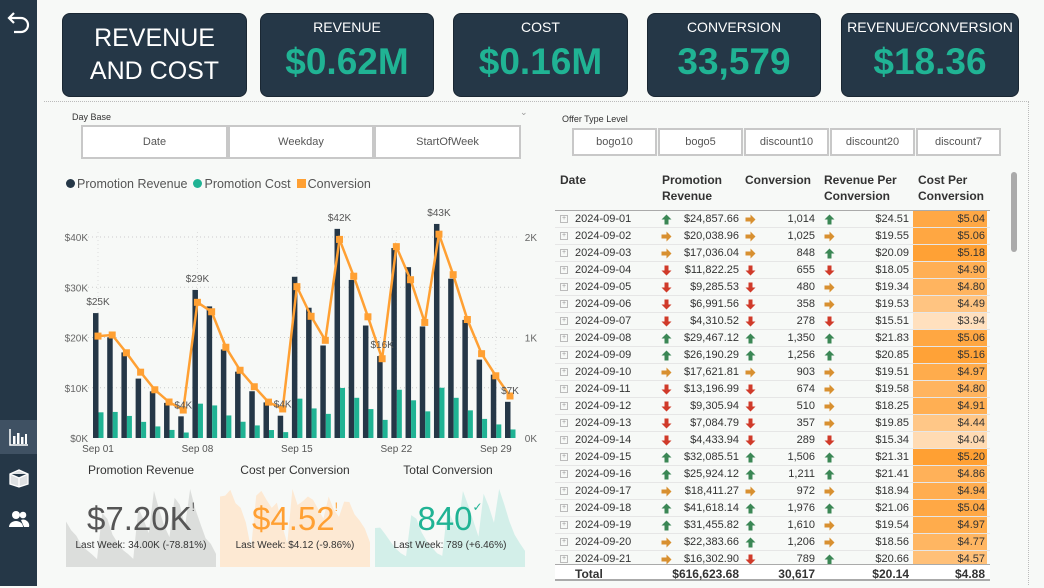 Image resolution: width=1044 pixels, height=588 pixels. What do you see at coordinates (772, 389) in the screenshot?
I see `table-row: +2024-09-11 $13,196.99 674 $19.58 $4.80` at bounding box center [772, 389].